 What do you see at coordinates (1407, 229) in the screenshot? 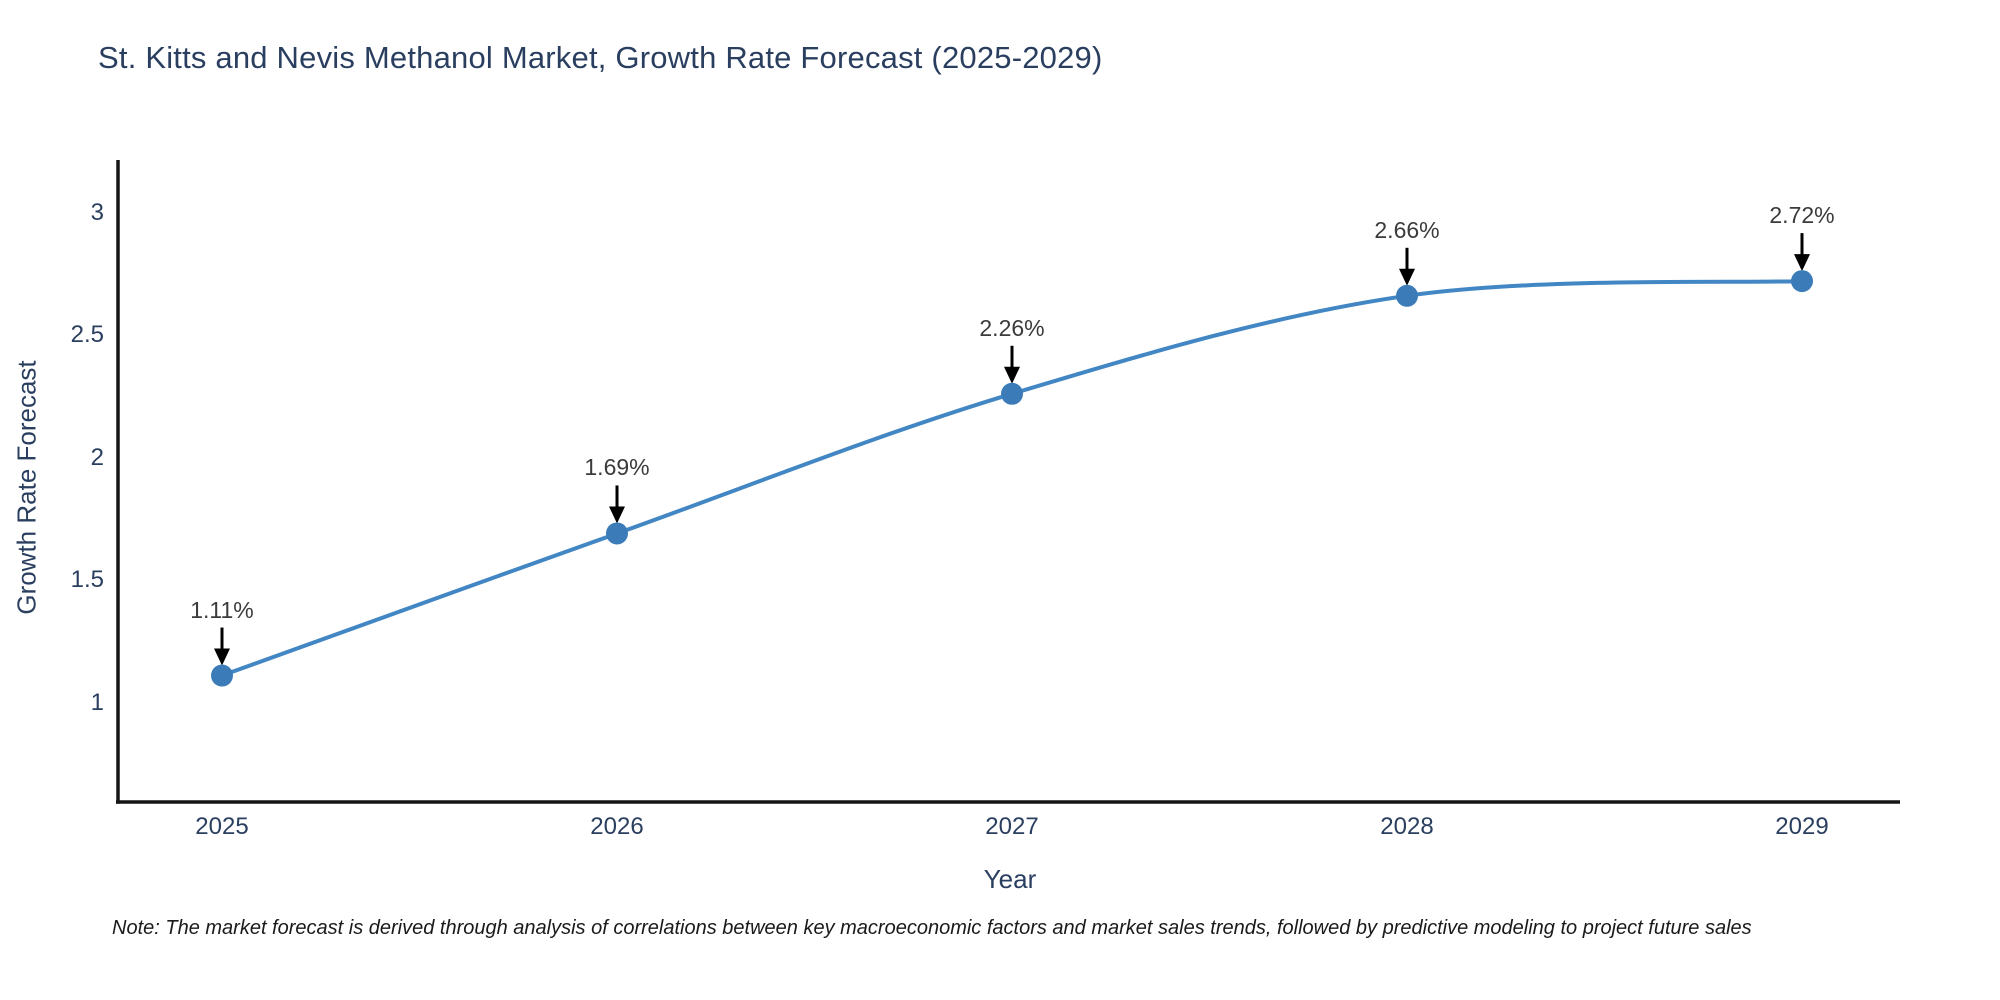
I see `data-point-label: 2.66%` at bounding box center [1407, 229].